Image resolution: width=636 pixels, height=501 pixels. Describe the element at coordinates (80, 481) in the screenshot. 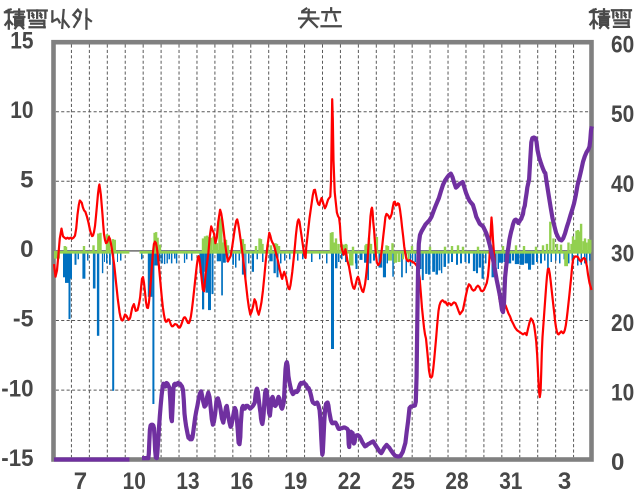

I see `svg-text: 7` at that location.